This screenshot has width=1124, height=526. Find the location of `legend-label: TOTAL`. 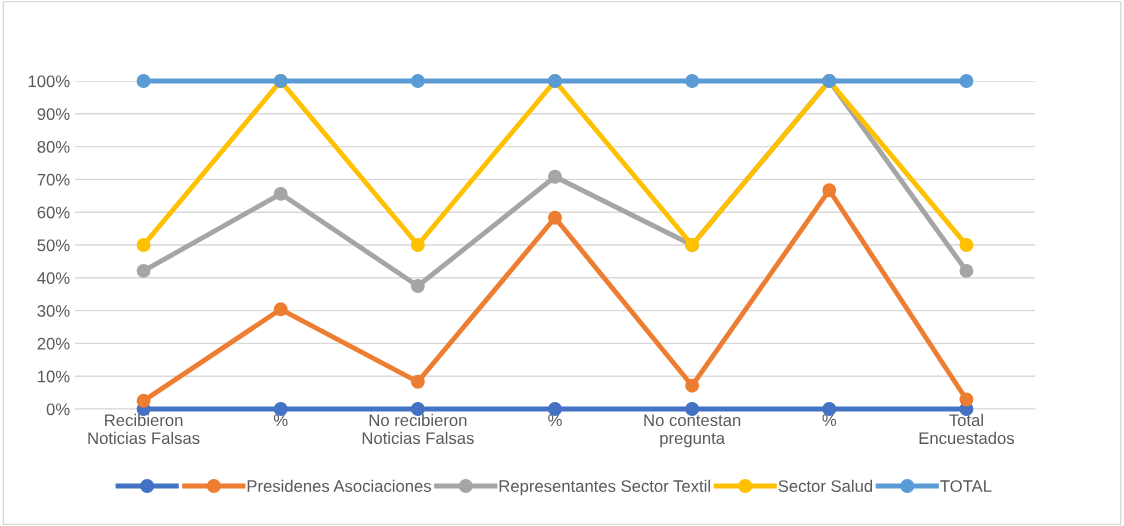

legend-label: TOTAL is located at coordinates (966, 486).